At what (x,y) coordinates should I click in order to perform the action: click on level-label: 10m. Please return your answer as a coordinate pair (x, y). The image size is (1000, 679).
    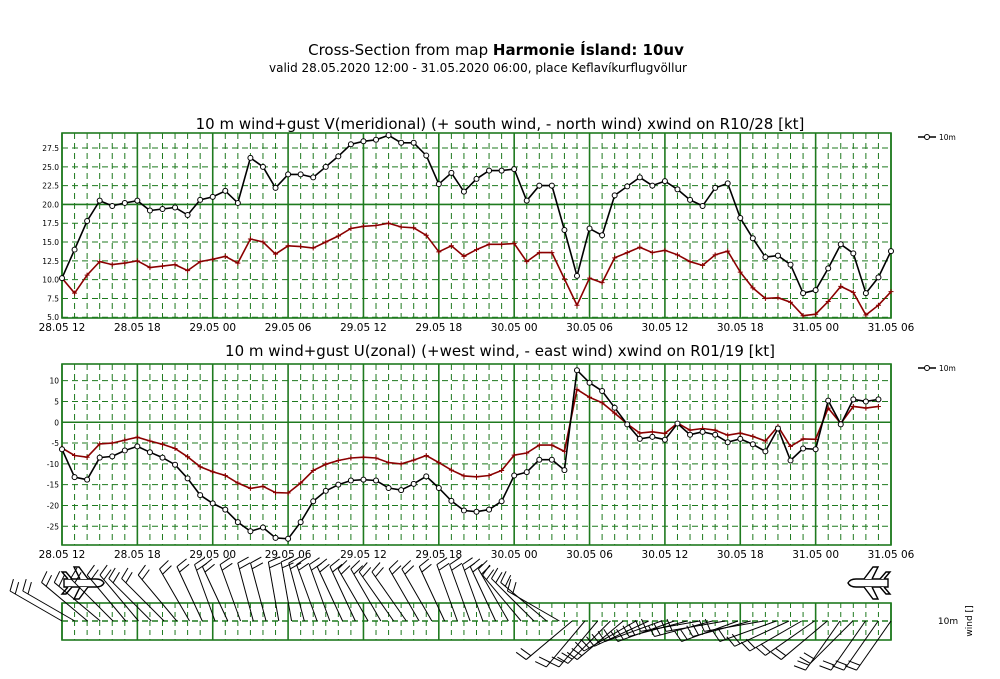
    Looking at the image, I should click on (948, 622).